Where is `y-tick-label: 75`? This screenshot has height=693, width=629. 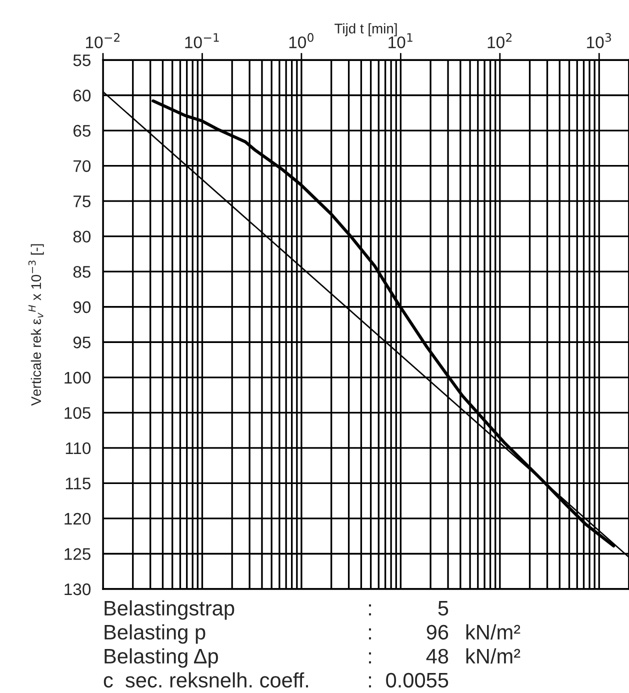 y-tick-label: 75 is located at coordinates (82, 202).